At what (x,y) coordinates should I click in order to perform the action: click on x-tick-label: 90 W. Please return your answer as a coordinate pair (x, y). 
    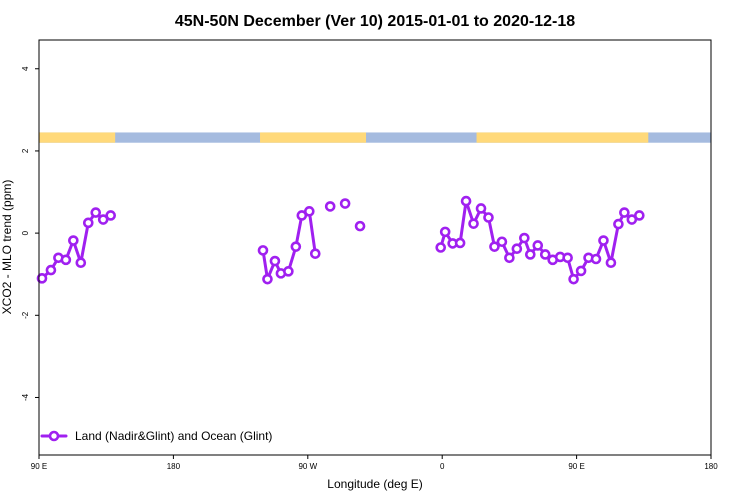
    Looking at the image, I should click on (307, 466).